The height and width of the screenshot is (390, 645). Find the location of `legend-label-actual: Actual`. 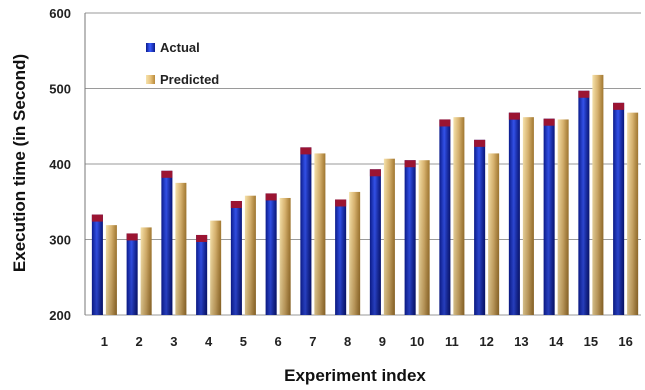

legend-label-actual: Actual is located at coordinates (180, 47).